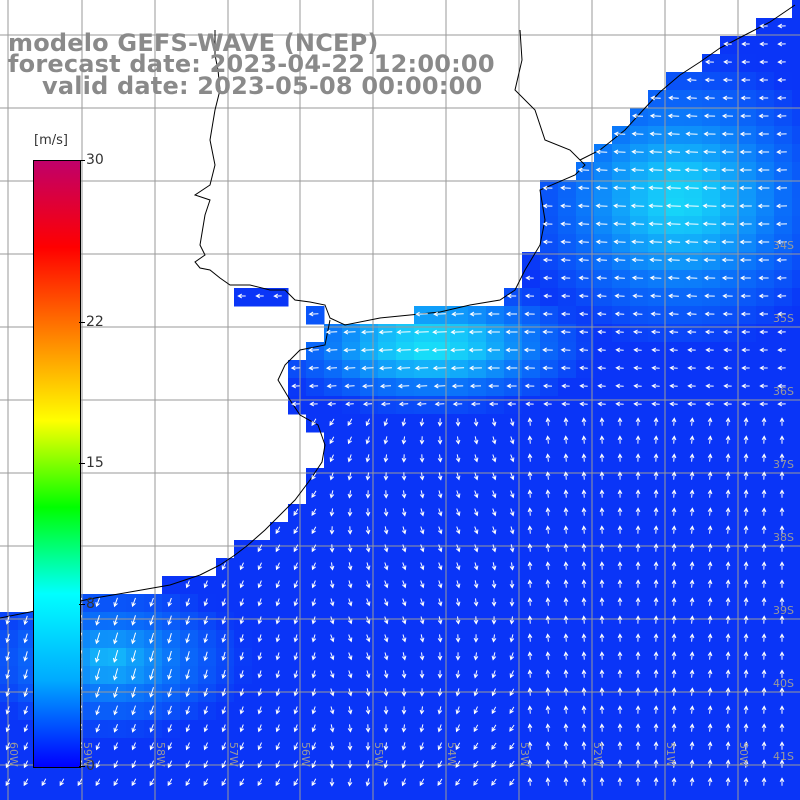 The image size is (800, 800). What do you see at coordinates (783, 537) in the screenshot?
I see `latitude-label: 38S` at bounding box center [783, 537].